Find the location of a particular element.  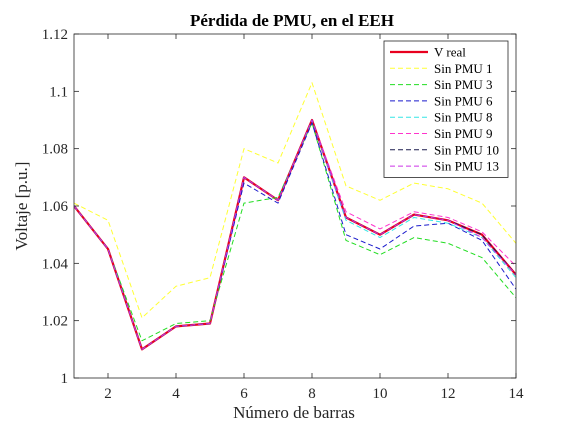

legend-label-6: Sin PMU 9 is located at coordinates (463, 133).